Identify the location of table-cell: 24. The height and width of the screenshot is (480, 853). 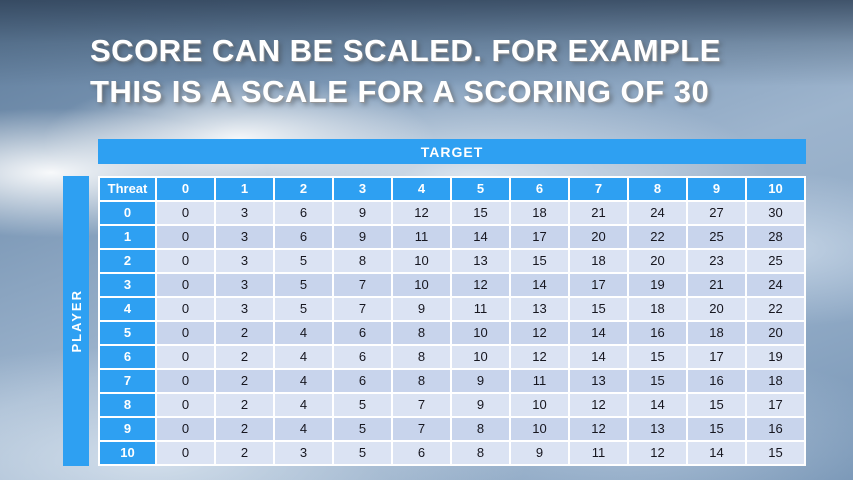
(775, 285).